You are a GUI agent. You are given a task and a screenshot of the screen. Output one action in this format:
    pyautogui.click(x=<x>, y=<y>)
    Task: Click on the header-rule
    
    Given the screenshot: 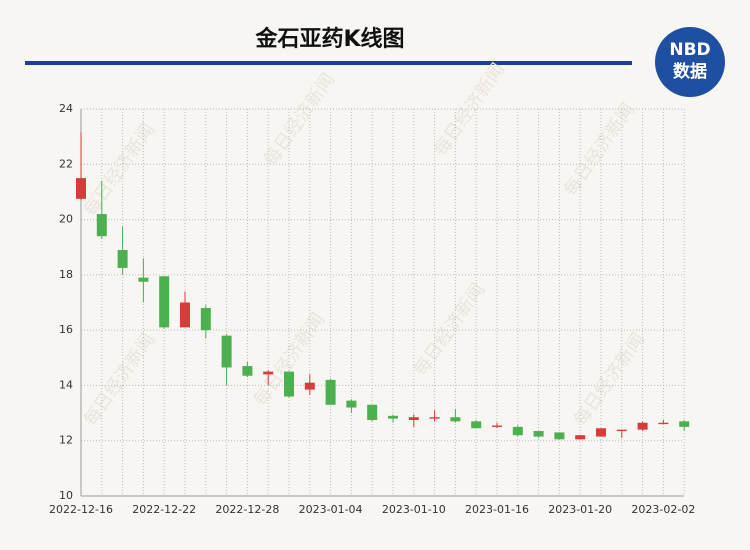 What is the action you would take?
    pyautogui.click(x=328, y=63)
    